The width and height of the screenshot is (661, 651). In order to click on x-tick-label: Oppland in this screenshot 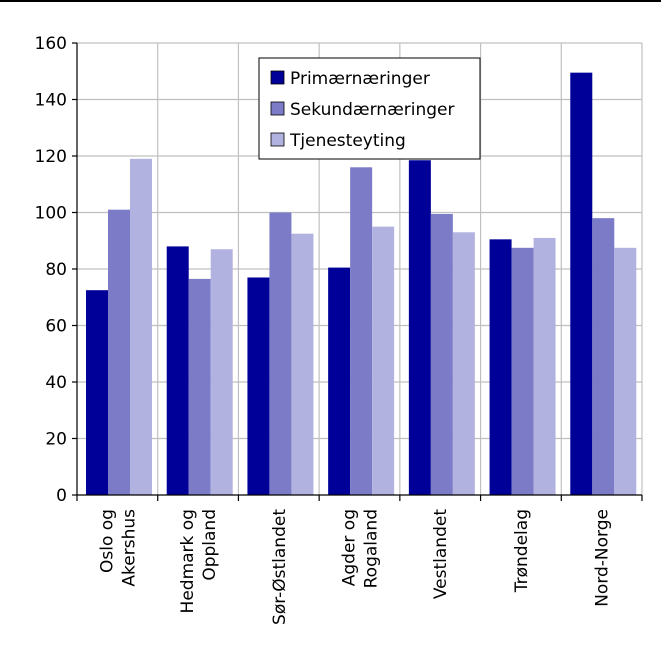, I will do `click(210, 545)`.